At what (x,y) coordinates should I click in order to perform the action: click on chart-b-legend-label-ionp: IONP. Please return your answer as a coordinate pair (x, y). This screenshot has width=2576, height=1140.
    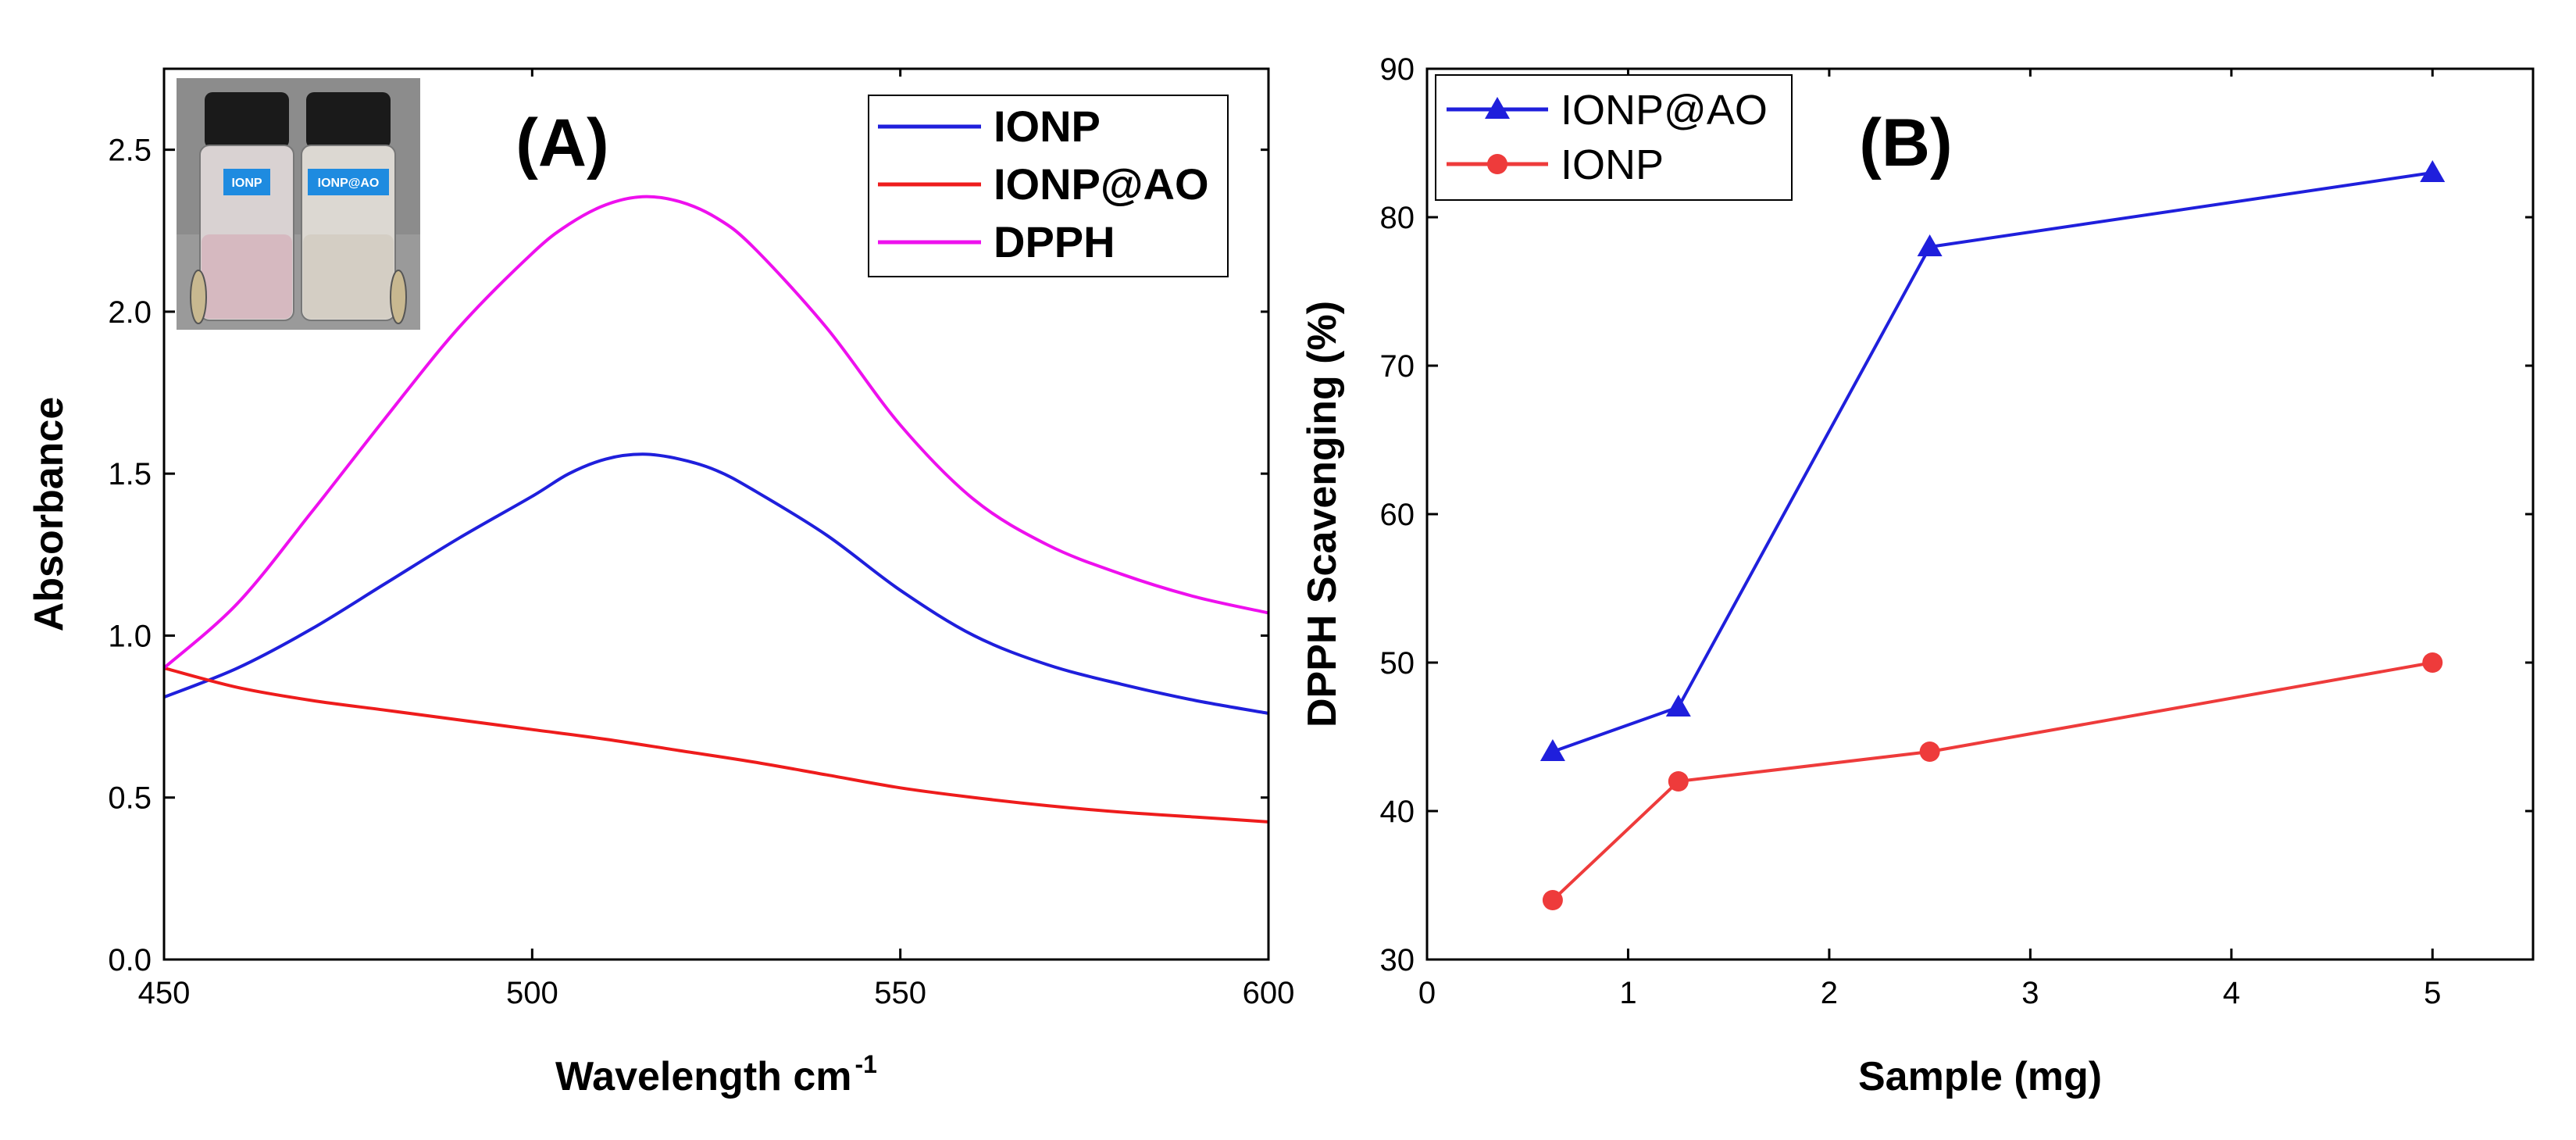
    Looking at the image, I should click on (1612, 164).